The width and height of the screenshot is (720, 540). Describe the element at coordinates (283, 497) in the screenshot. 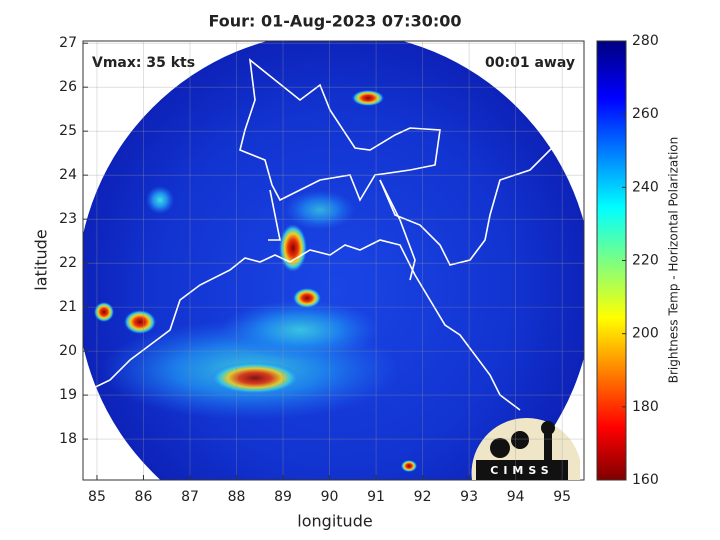

I see `x-tick-label: 89` at that location.